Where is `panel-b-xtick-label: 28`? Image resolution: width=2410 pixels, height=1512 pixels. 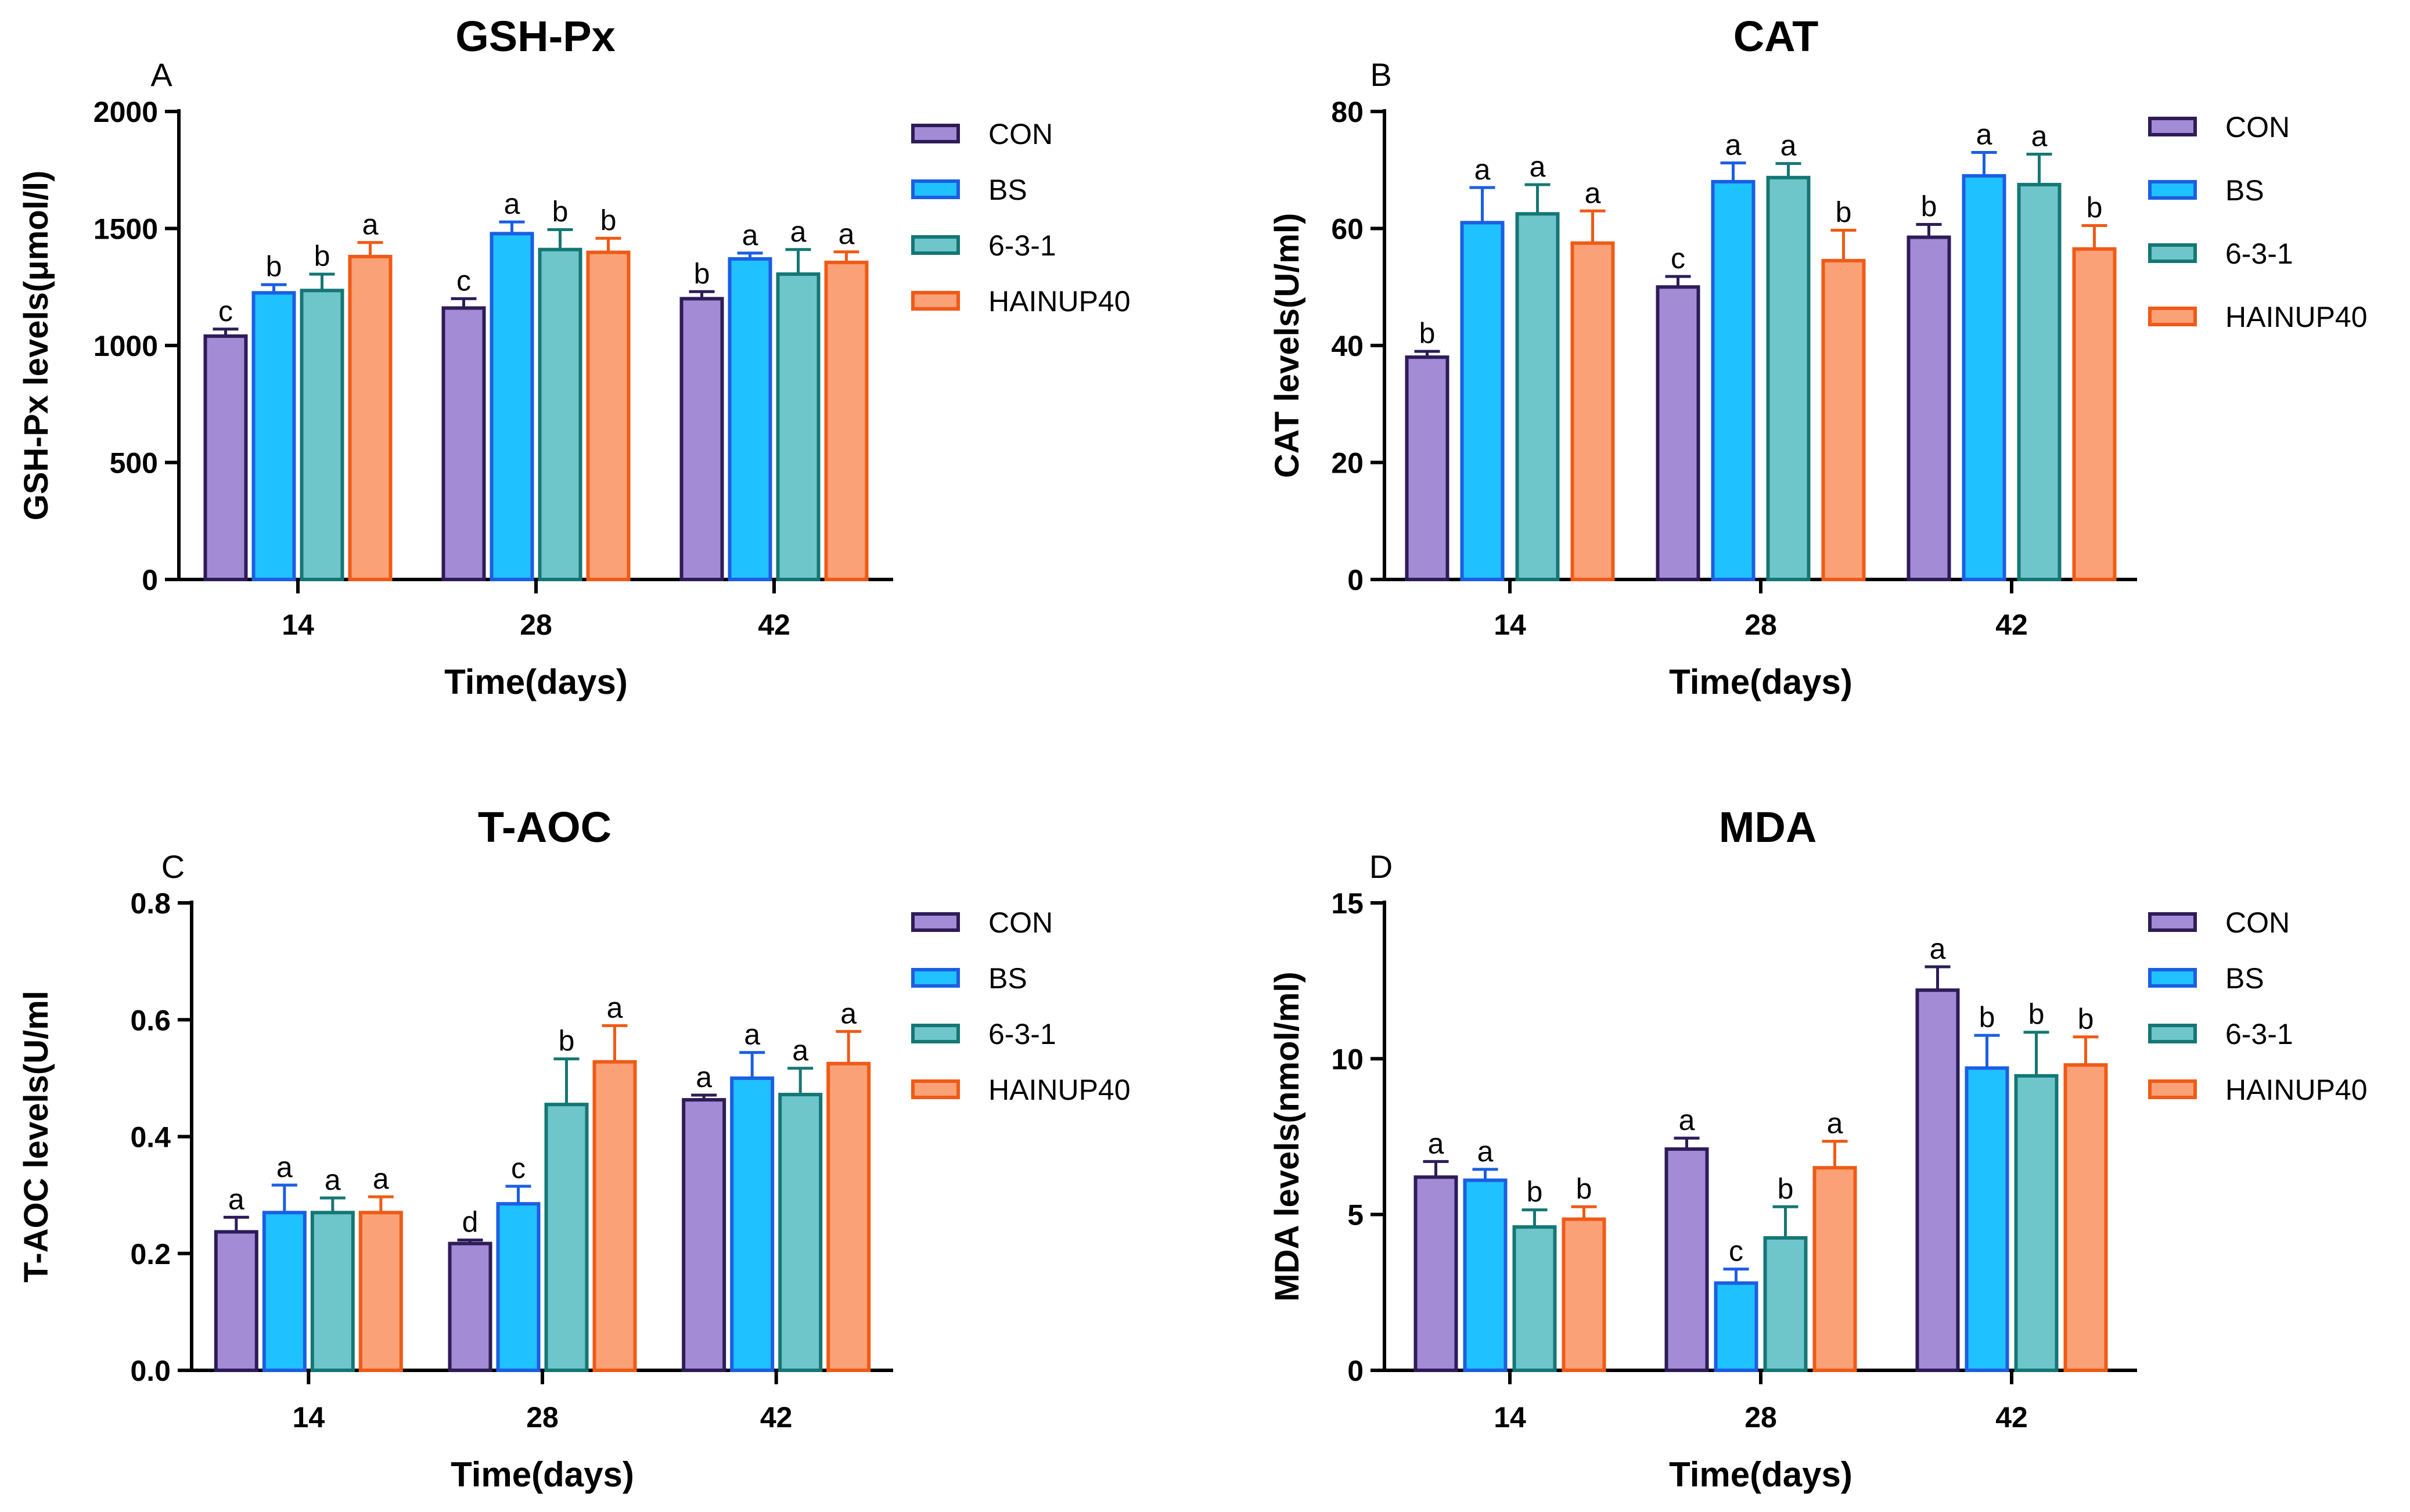
panel-b-xtick-label: 28 is located at coordinates (1761, 625).